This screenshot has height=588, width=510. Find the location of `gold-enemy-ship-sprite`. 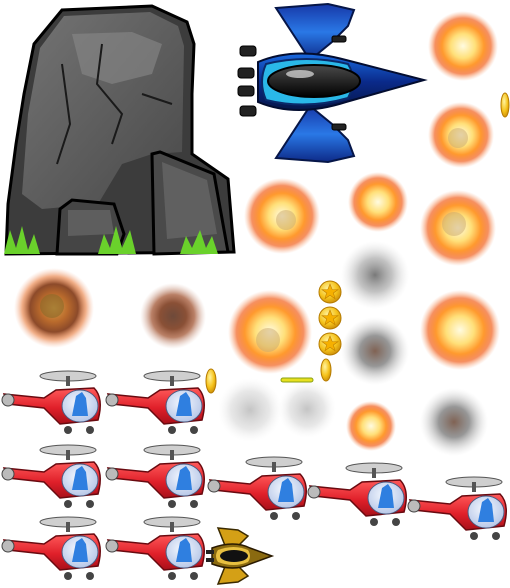

gold-enemy-ship-sprite is located at coordinates (239, 556).